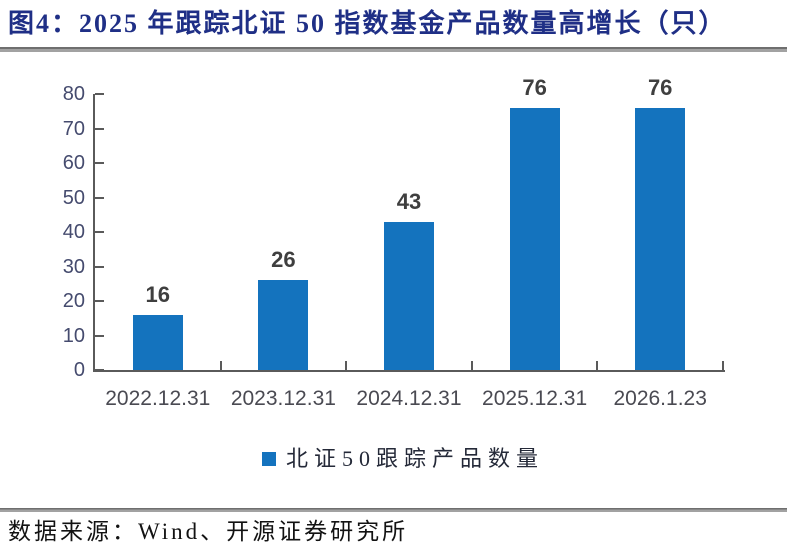 The image size is (787, 558). Describe the element at coordinates (94, 233) in the screenshot. I see `y-axis-line` at that location.